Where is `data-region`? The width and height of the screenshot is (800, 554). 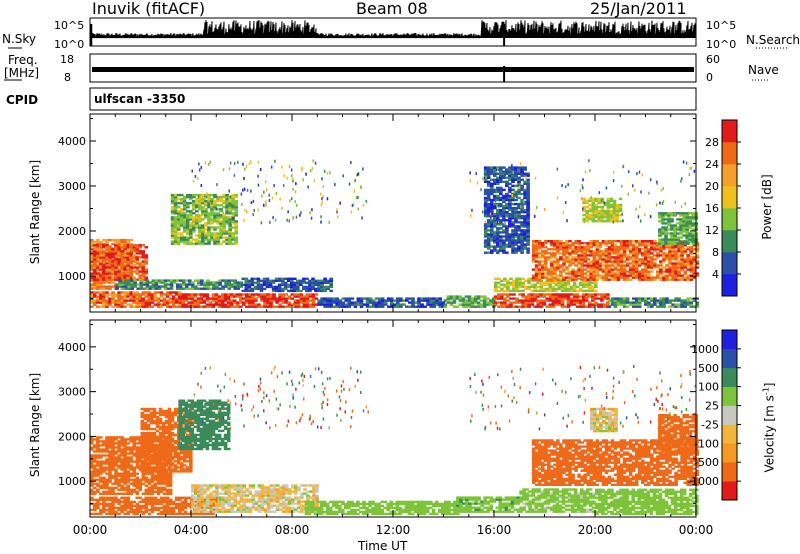 data-region is located at coordinates (552, 300).